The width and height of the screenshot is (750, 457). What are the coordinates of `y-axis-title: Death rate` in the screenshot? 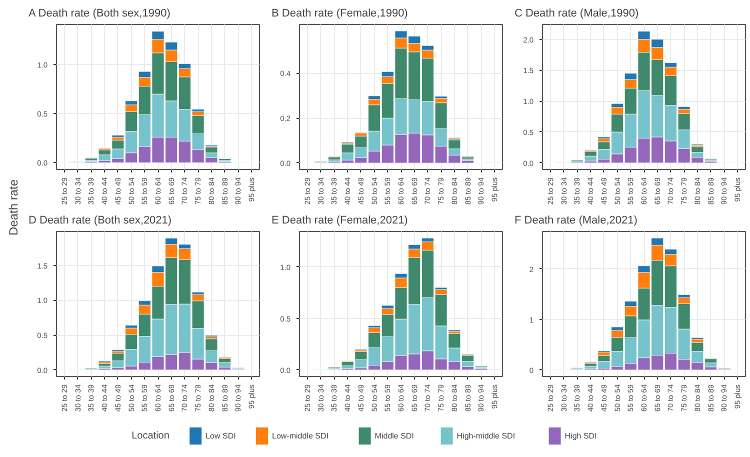 It's located at (13, 207).